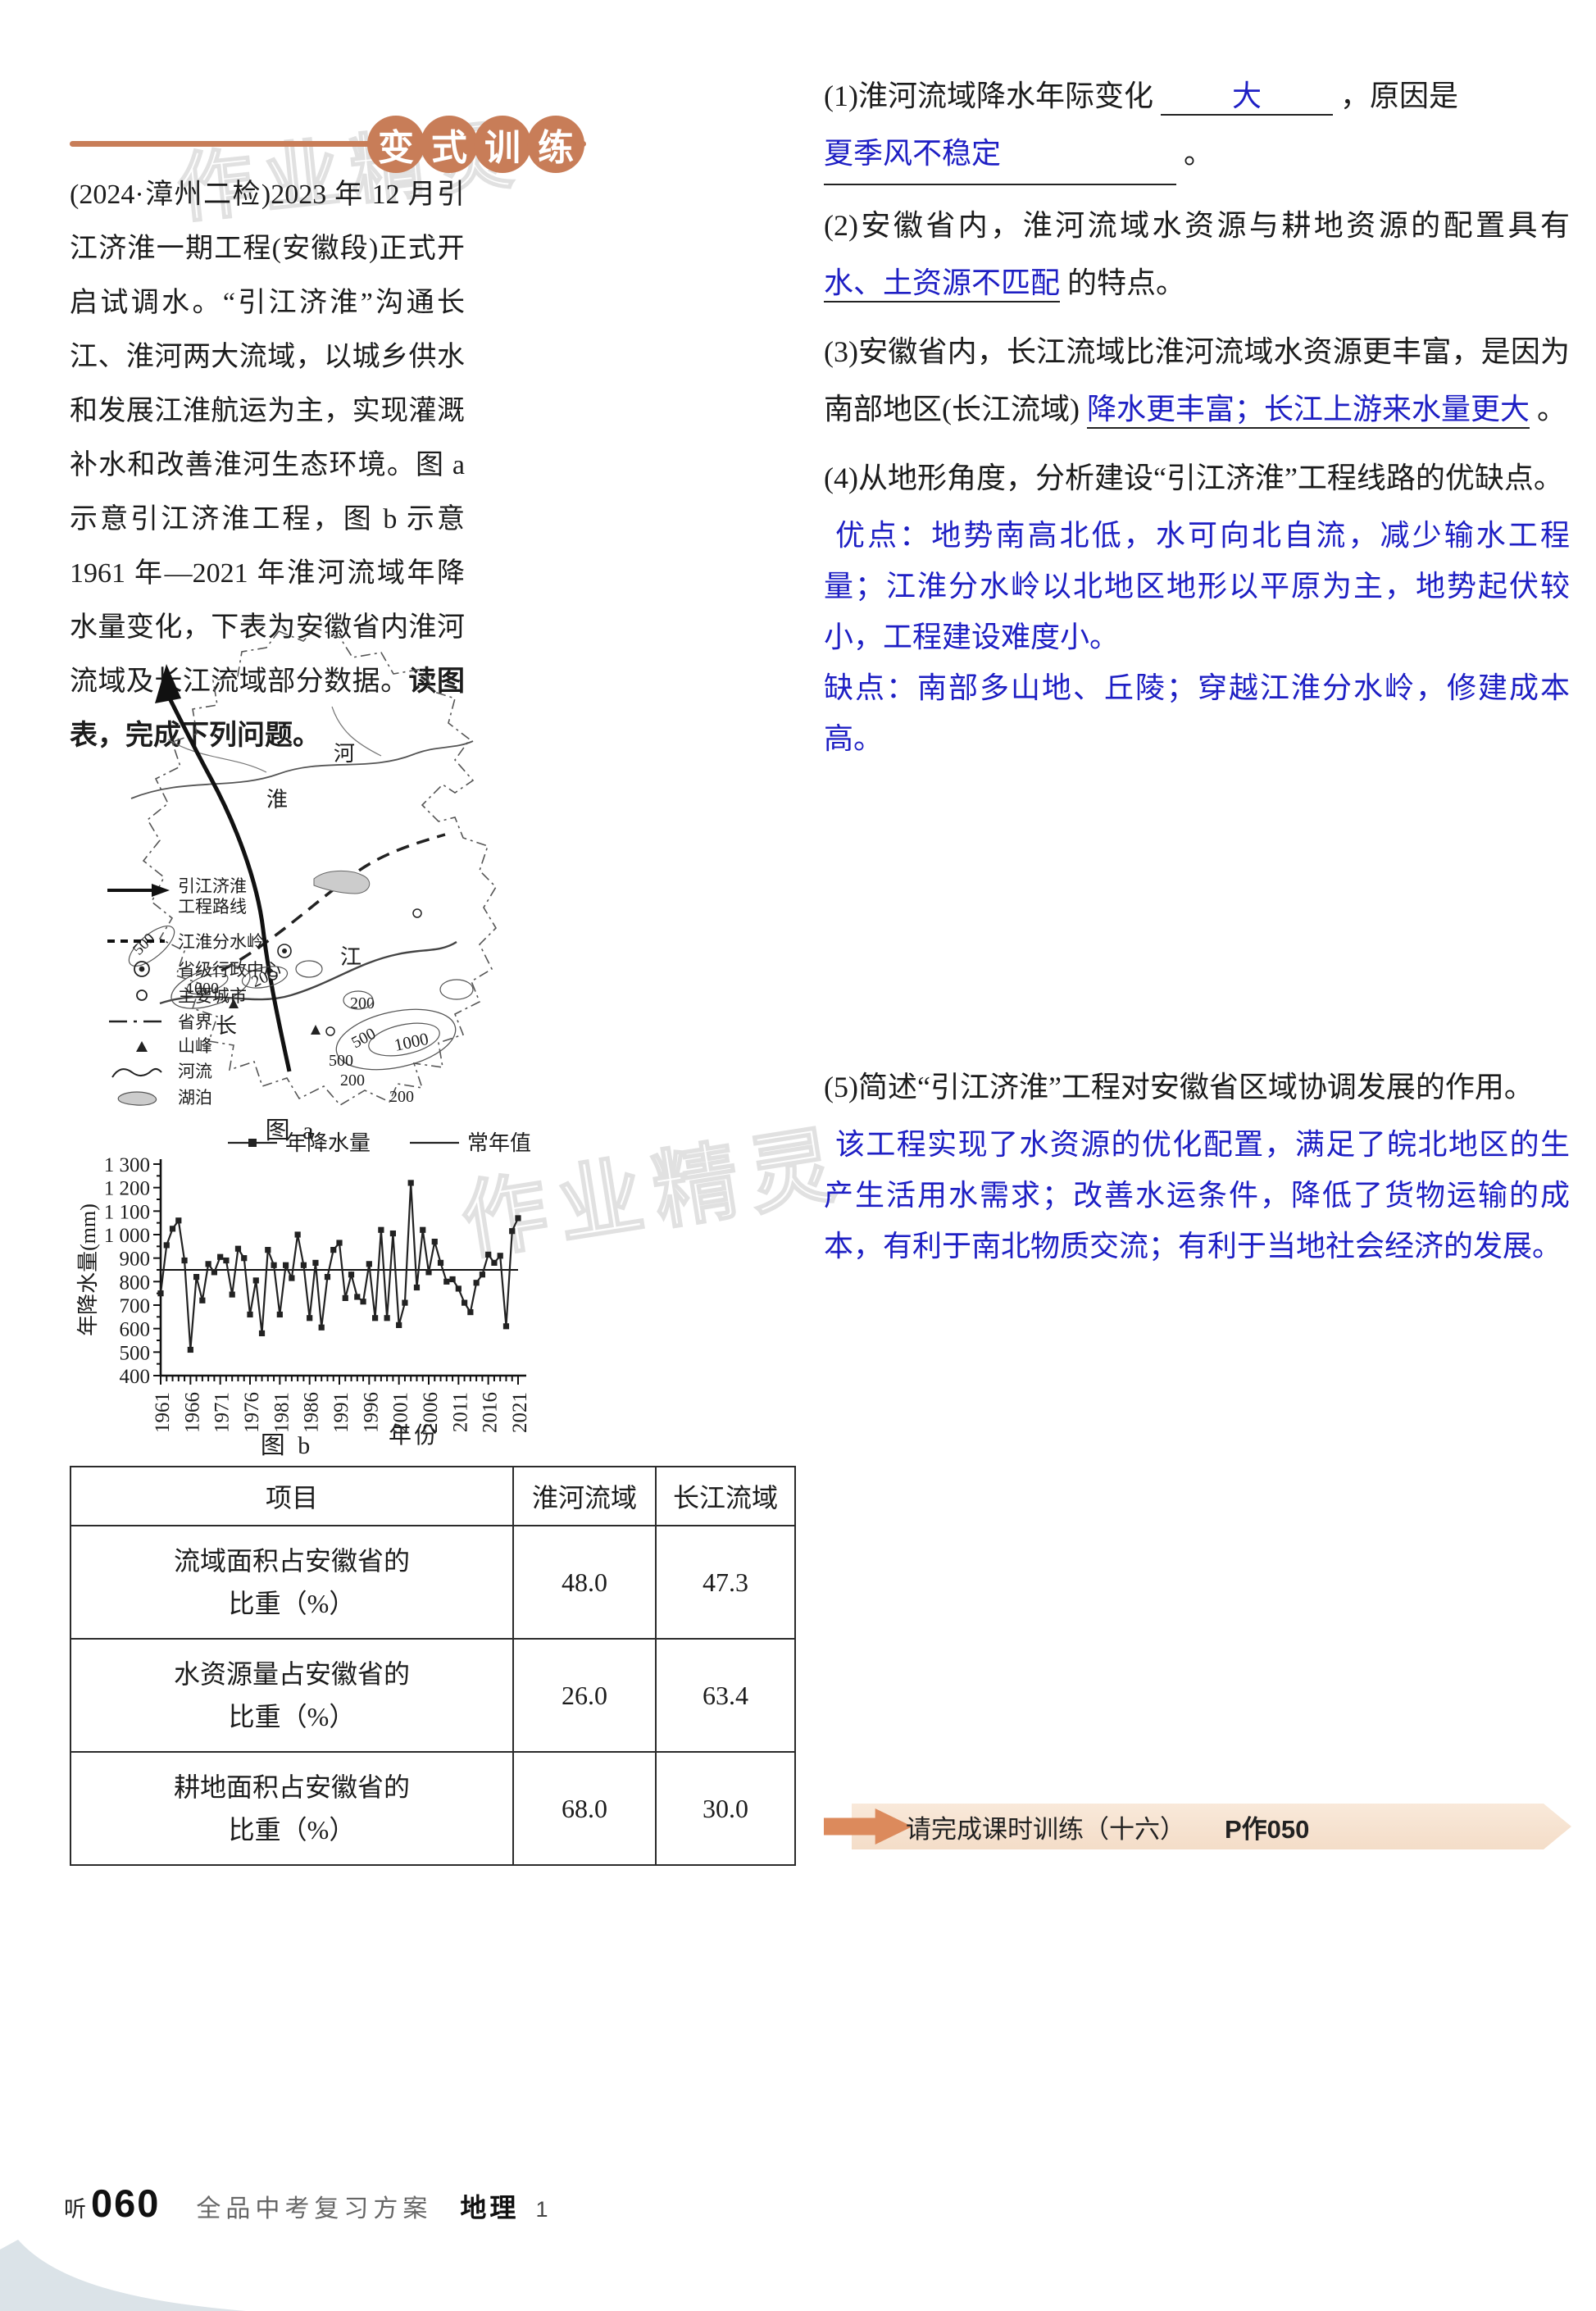  I want to click on svg-text: 1986, so click(312, 1412).